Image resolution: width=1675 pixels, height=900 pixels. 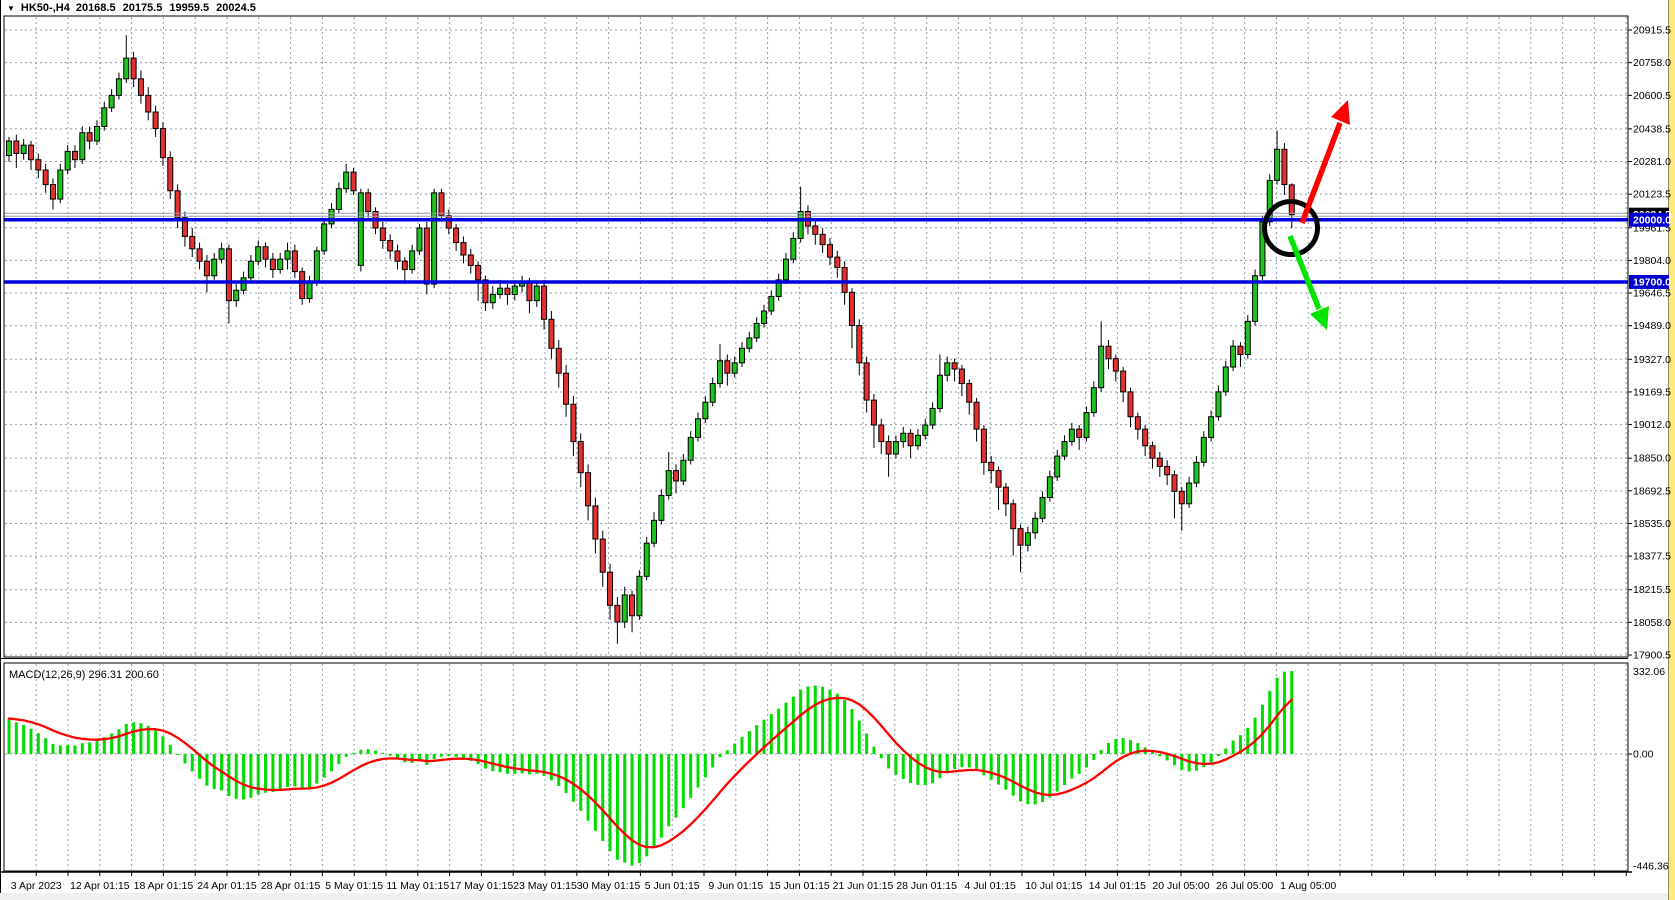 What do you see at coordinates (1304, 272) in the screenshot?
I see `down-arrow-annotation` at bounding box center [1304, 272].